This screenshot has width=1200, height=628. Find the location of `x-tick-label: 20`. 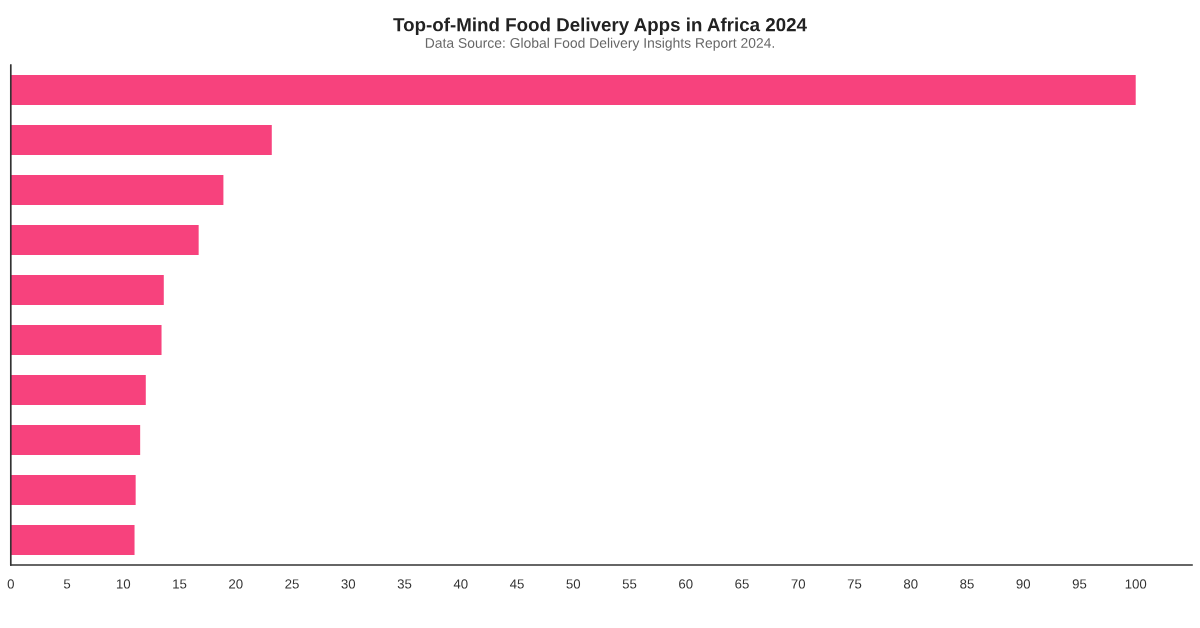

x-tick-label: 20 is located at coordinates (236, 584).